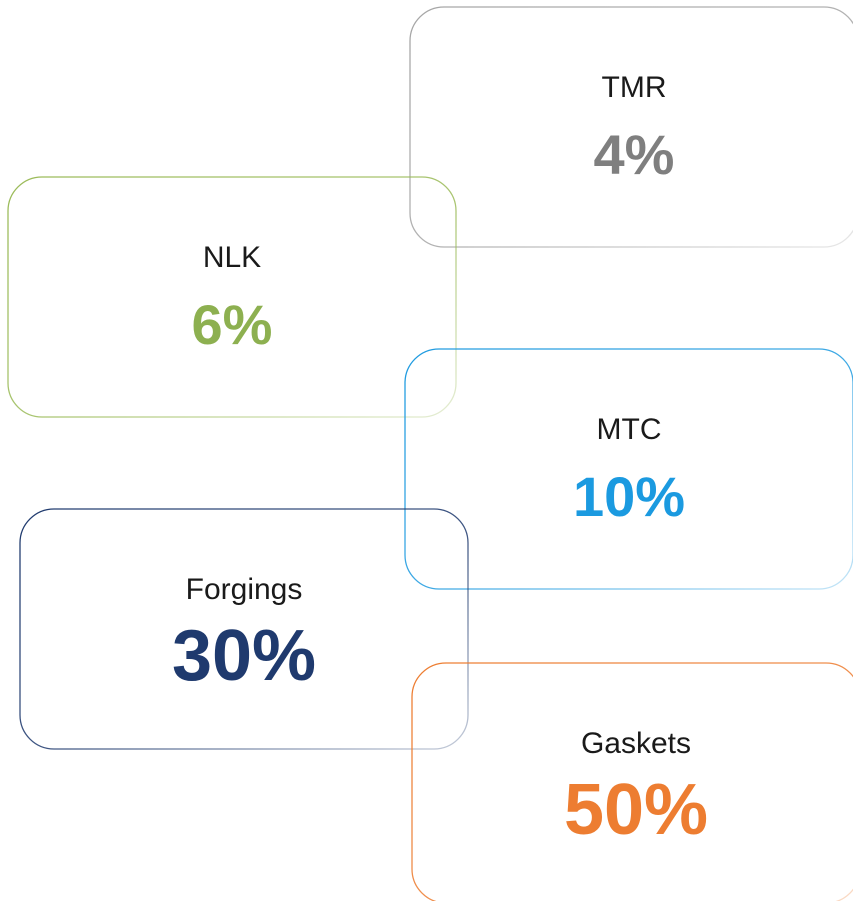 Image resolution: width=853 pixels, height=901 pixels. What do you see at coordinates (244, 656) in the screenshot?
I see `card-value: 30%` at bounding box center [244, 656].